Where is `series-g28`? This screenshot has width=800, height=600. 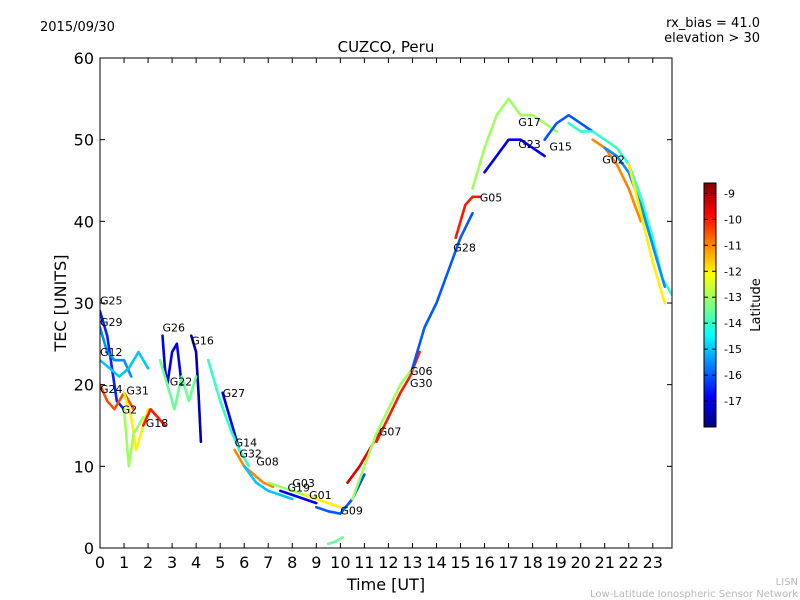 series-g28 is located at coordinates (442, 290).